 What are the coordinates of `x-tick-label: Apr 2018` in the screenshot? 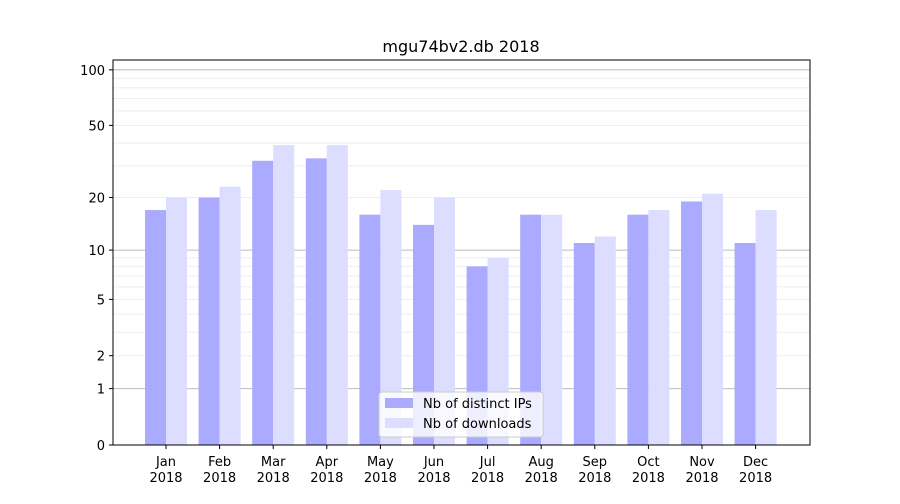 It's located at (326, 470).